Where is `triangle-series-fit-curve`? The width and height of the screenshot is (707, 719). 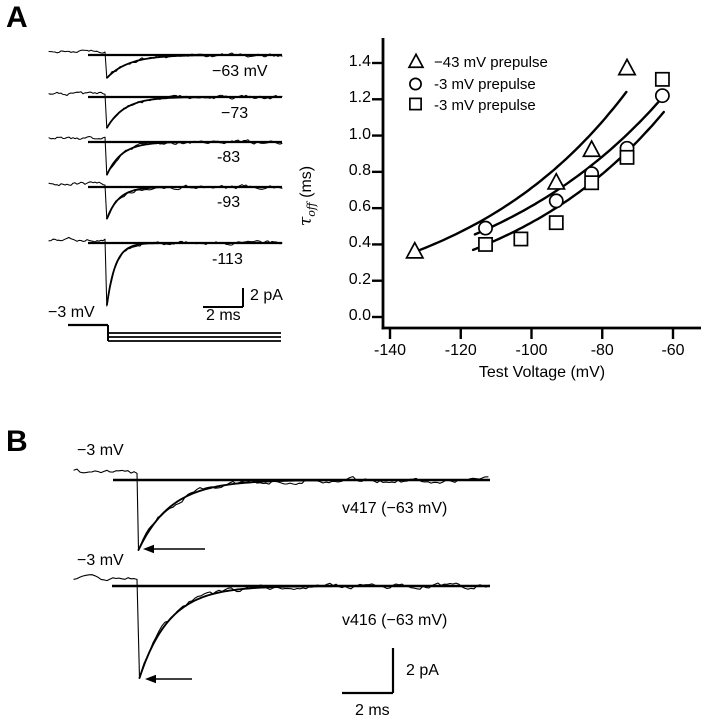
triangle-series-fit-curve is located at coordinates (519, 172).